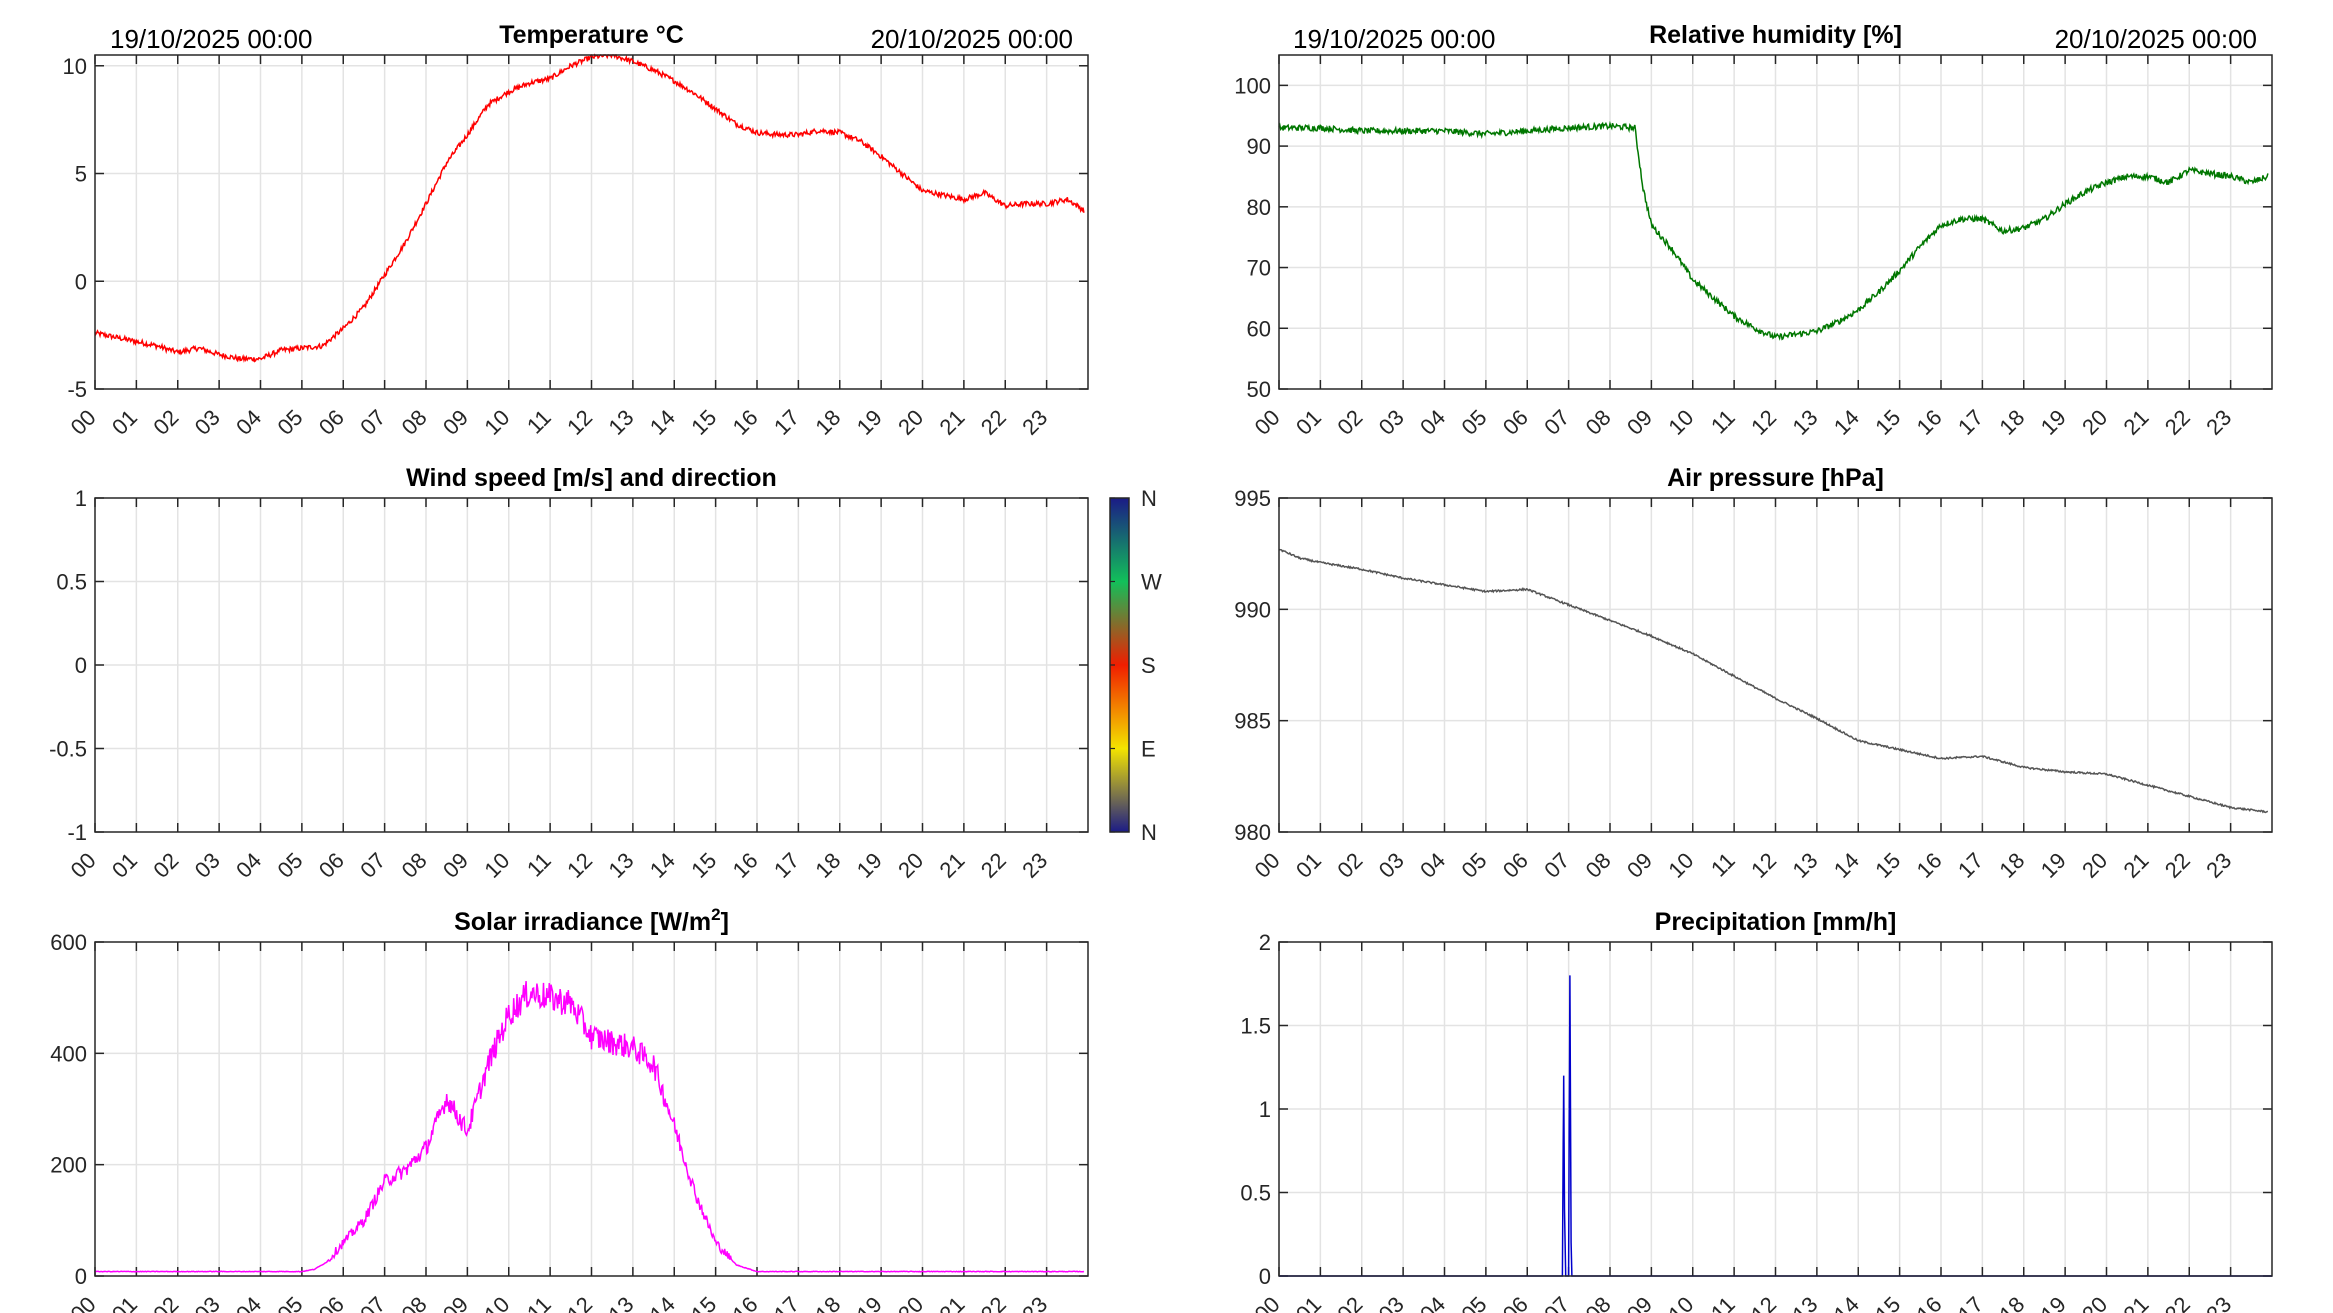 The width and height of the screenshot is (2333, 1313). What do you see at coordinates (1265, 942) in the screenshot?
I see `y-tick-label: 2` at bounding box center [1265, 942].